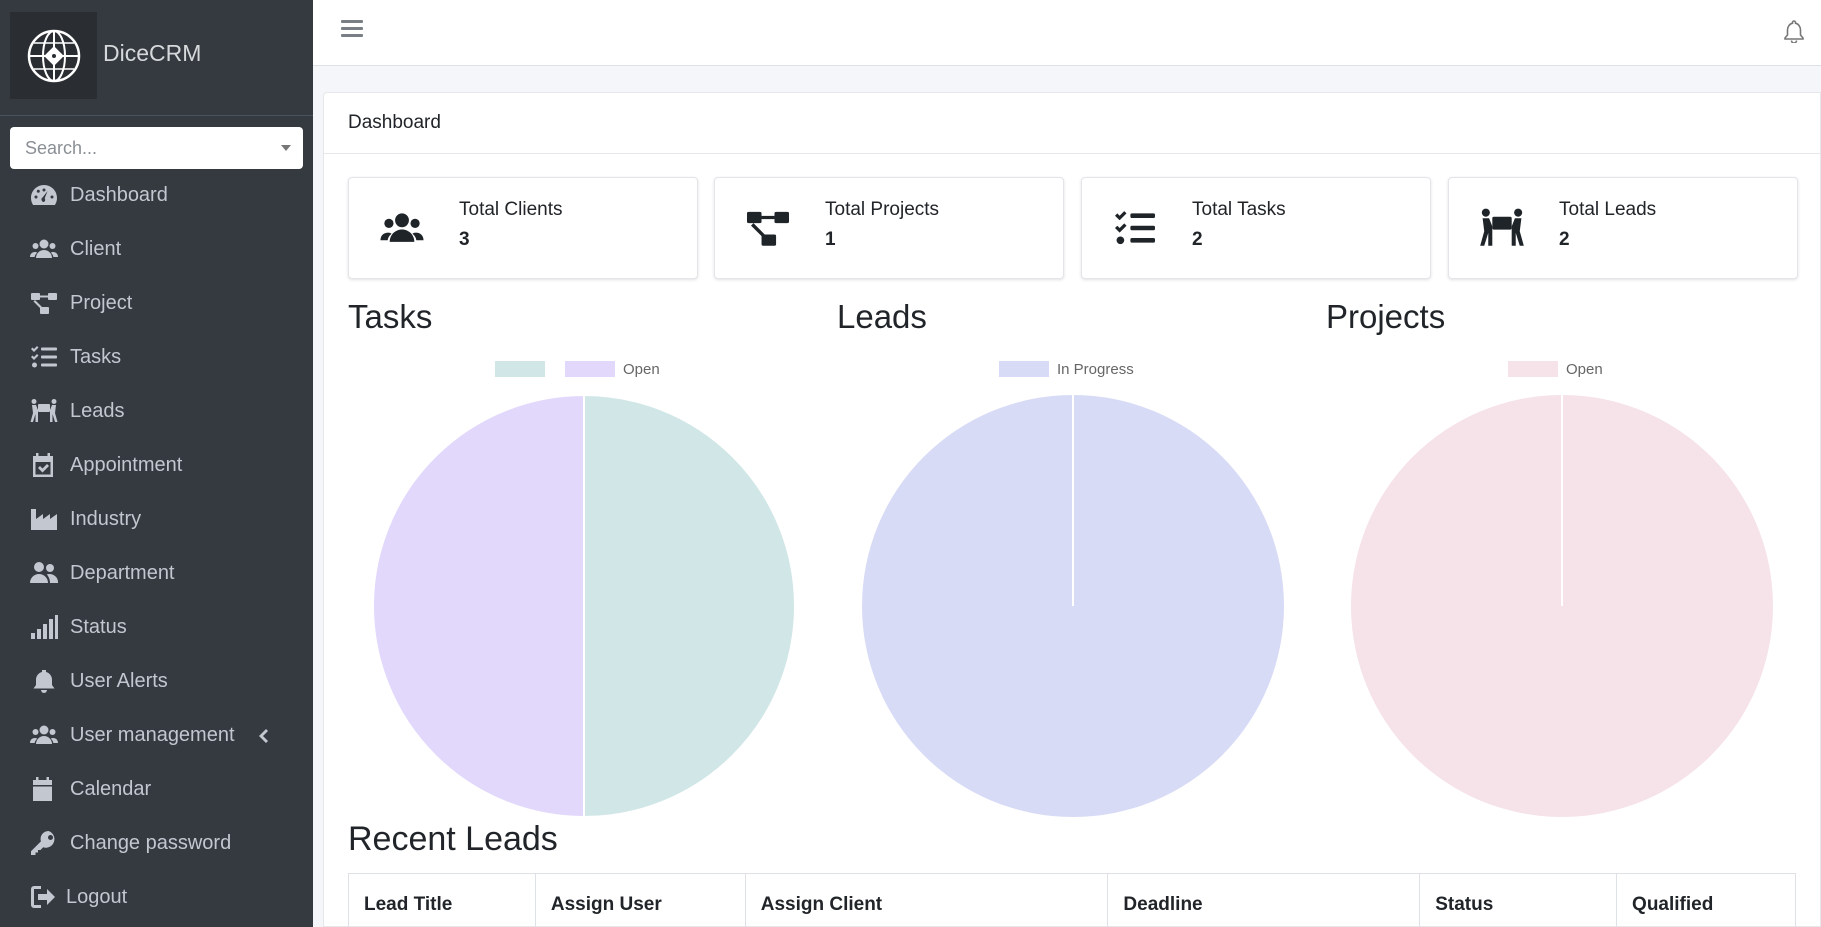 The height and width of the screenshot is (927, 1821). Describe the element at coordinates (151, 842) in the screenshot. I see `sidebar-item-label: Change password` at that location.